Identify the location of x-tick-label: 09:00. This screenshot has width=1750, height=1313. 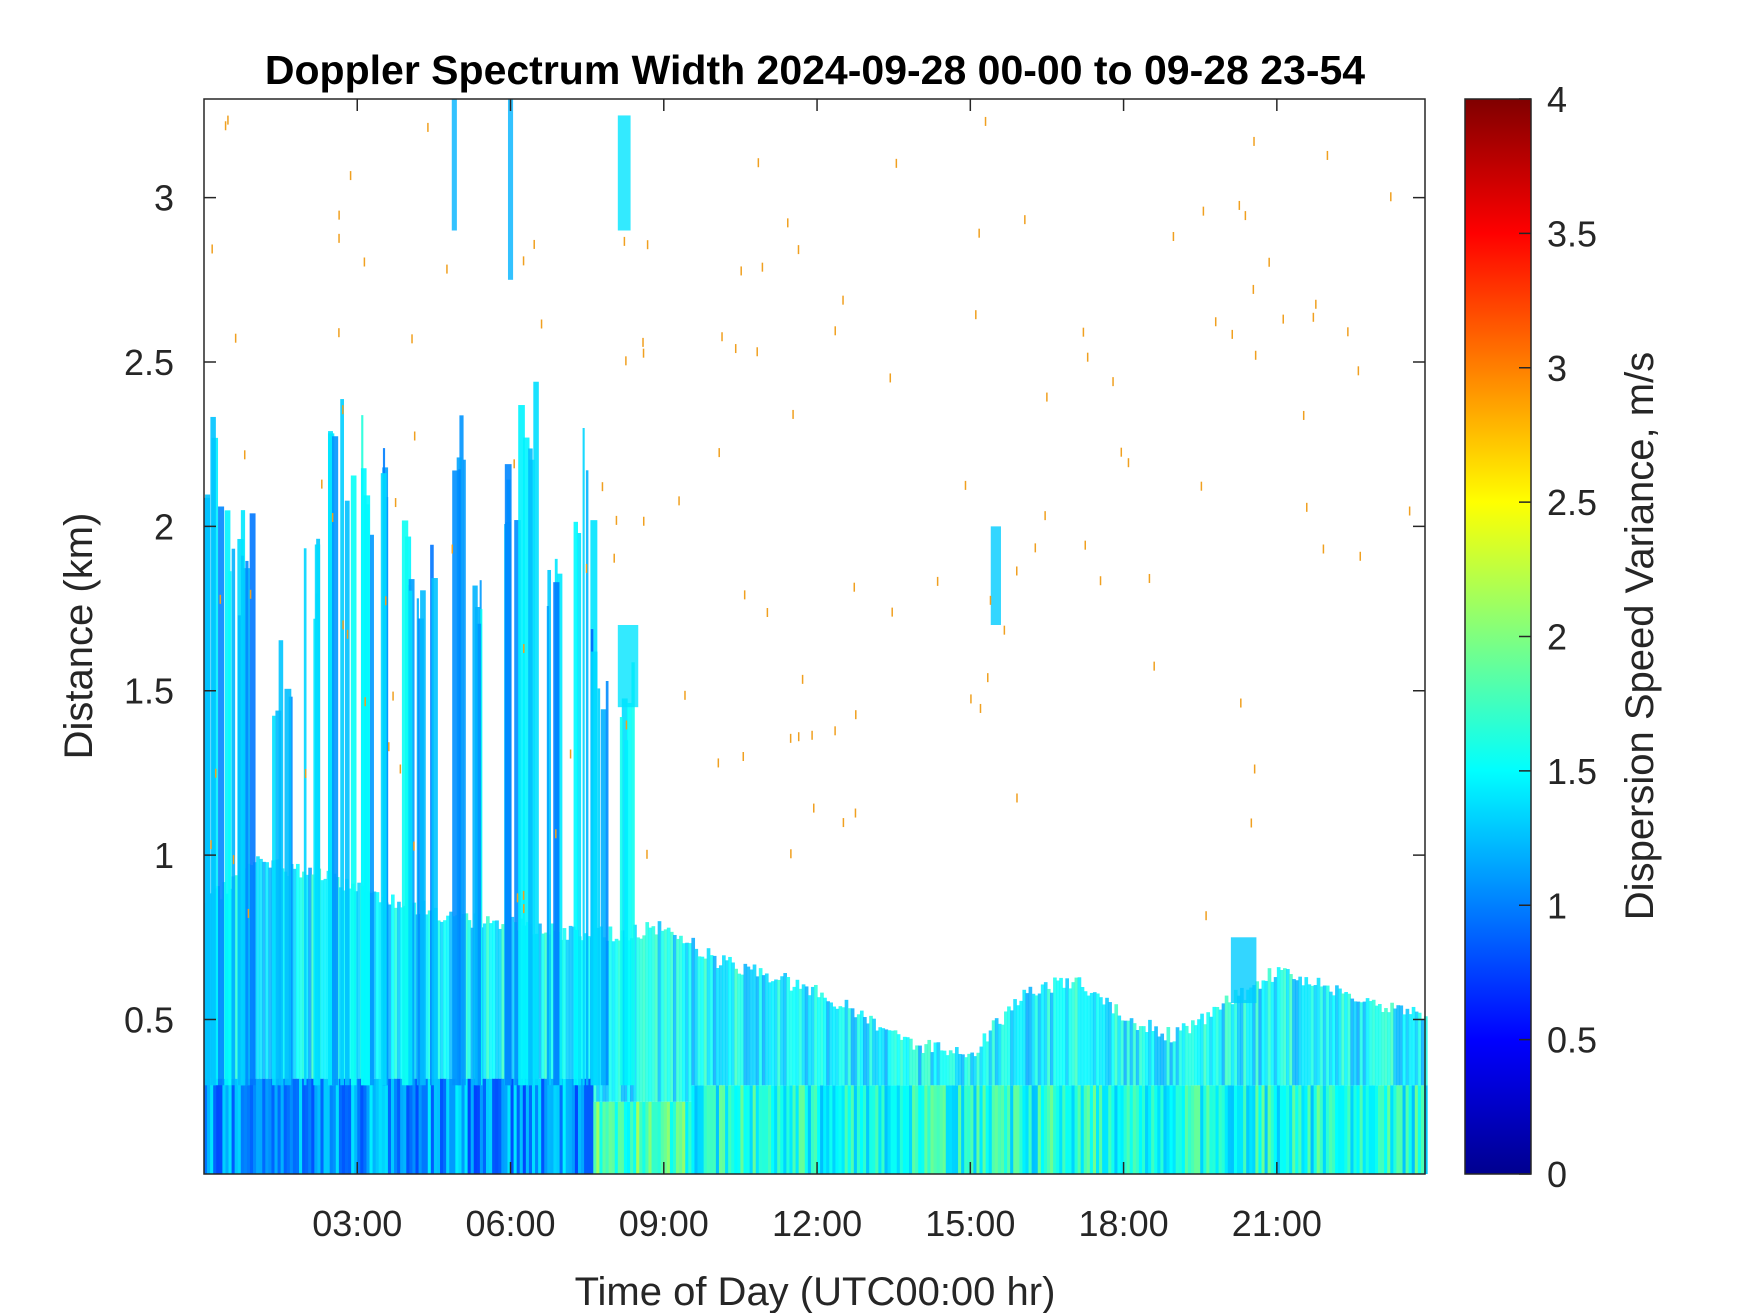
(664, 1223).